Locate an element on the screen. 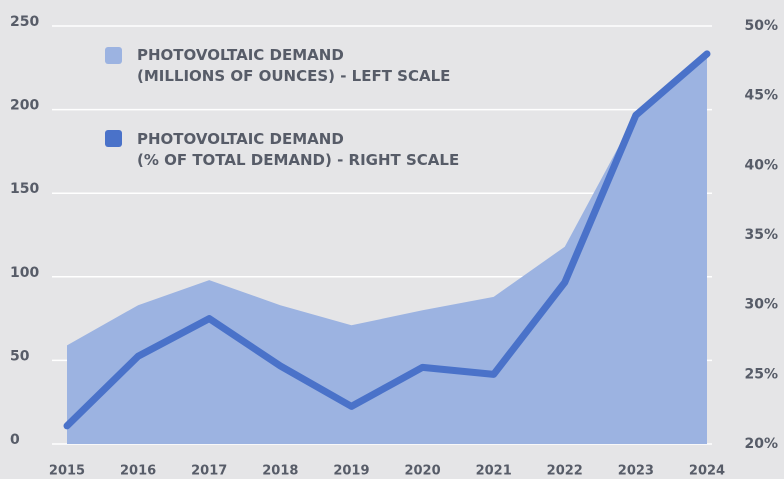 The height and width of the screenshot is (479, 784). y2-tick-label: 25% is located at coordinates (761, 374).